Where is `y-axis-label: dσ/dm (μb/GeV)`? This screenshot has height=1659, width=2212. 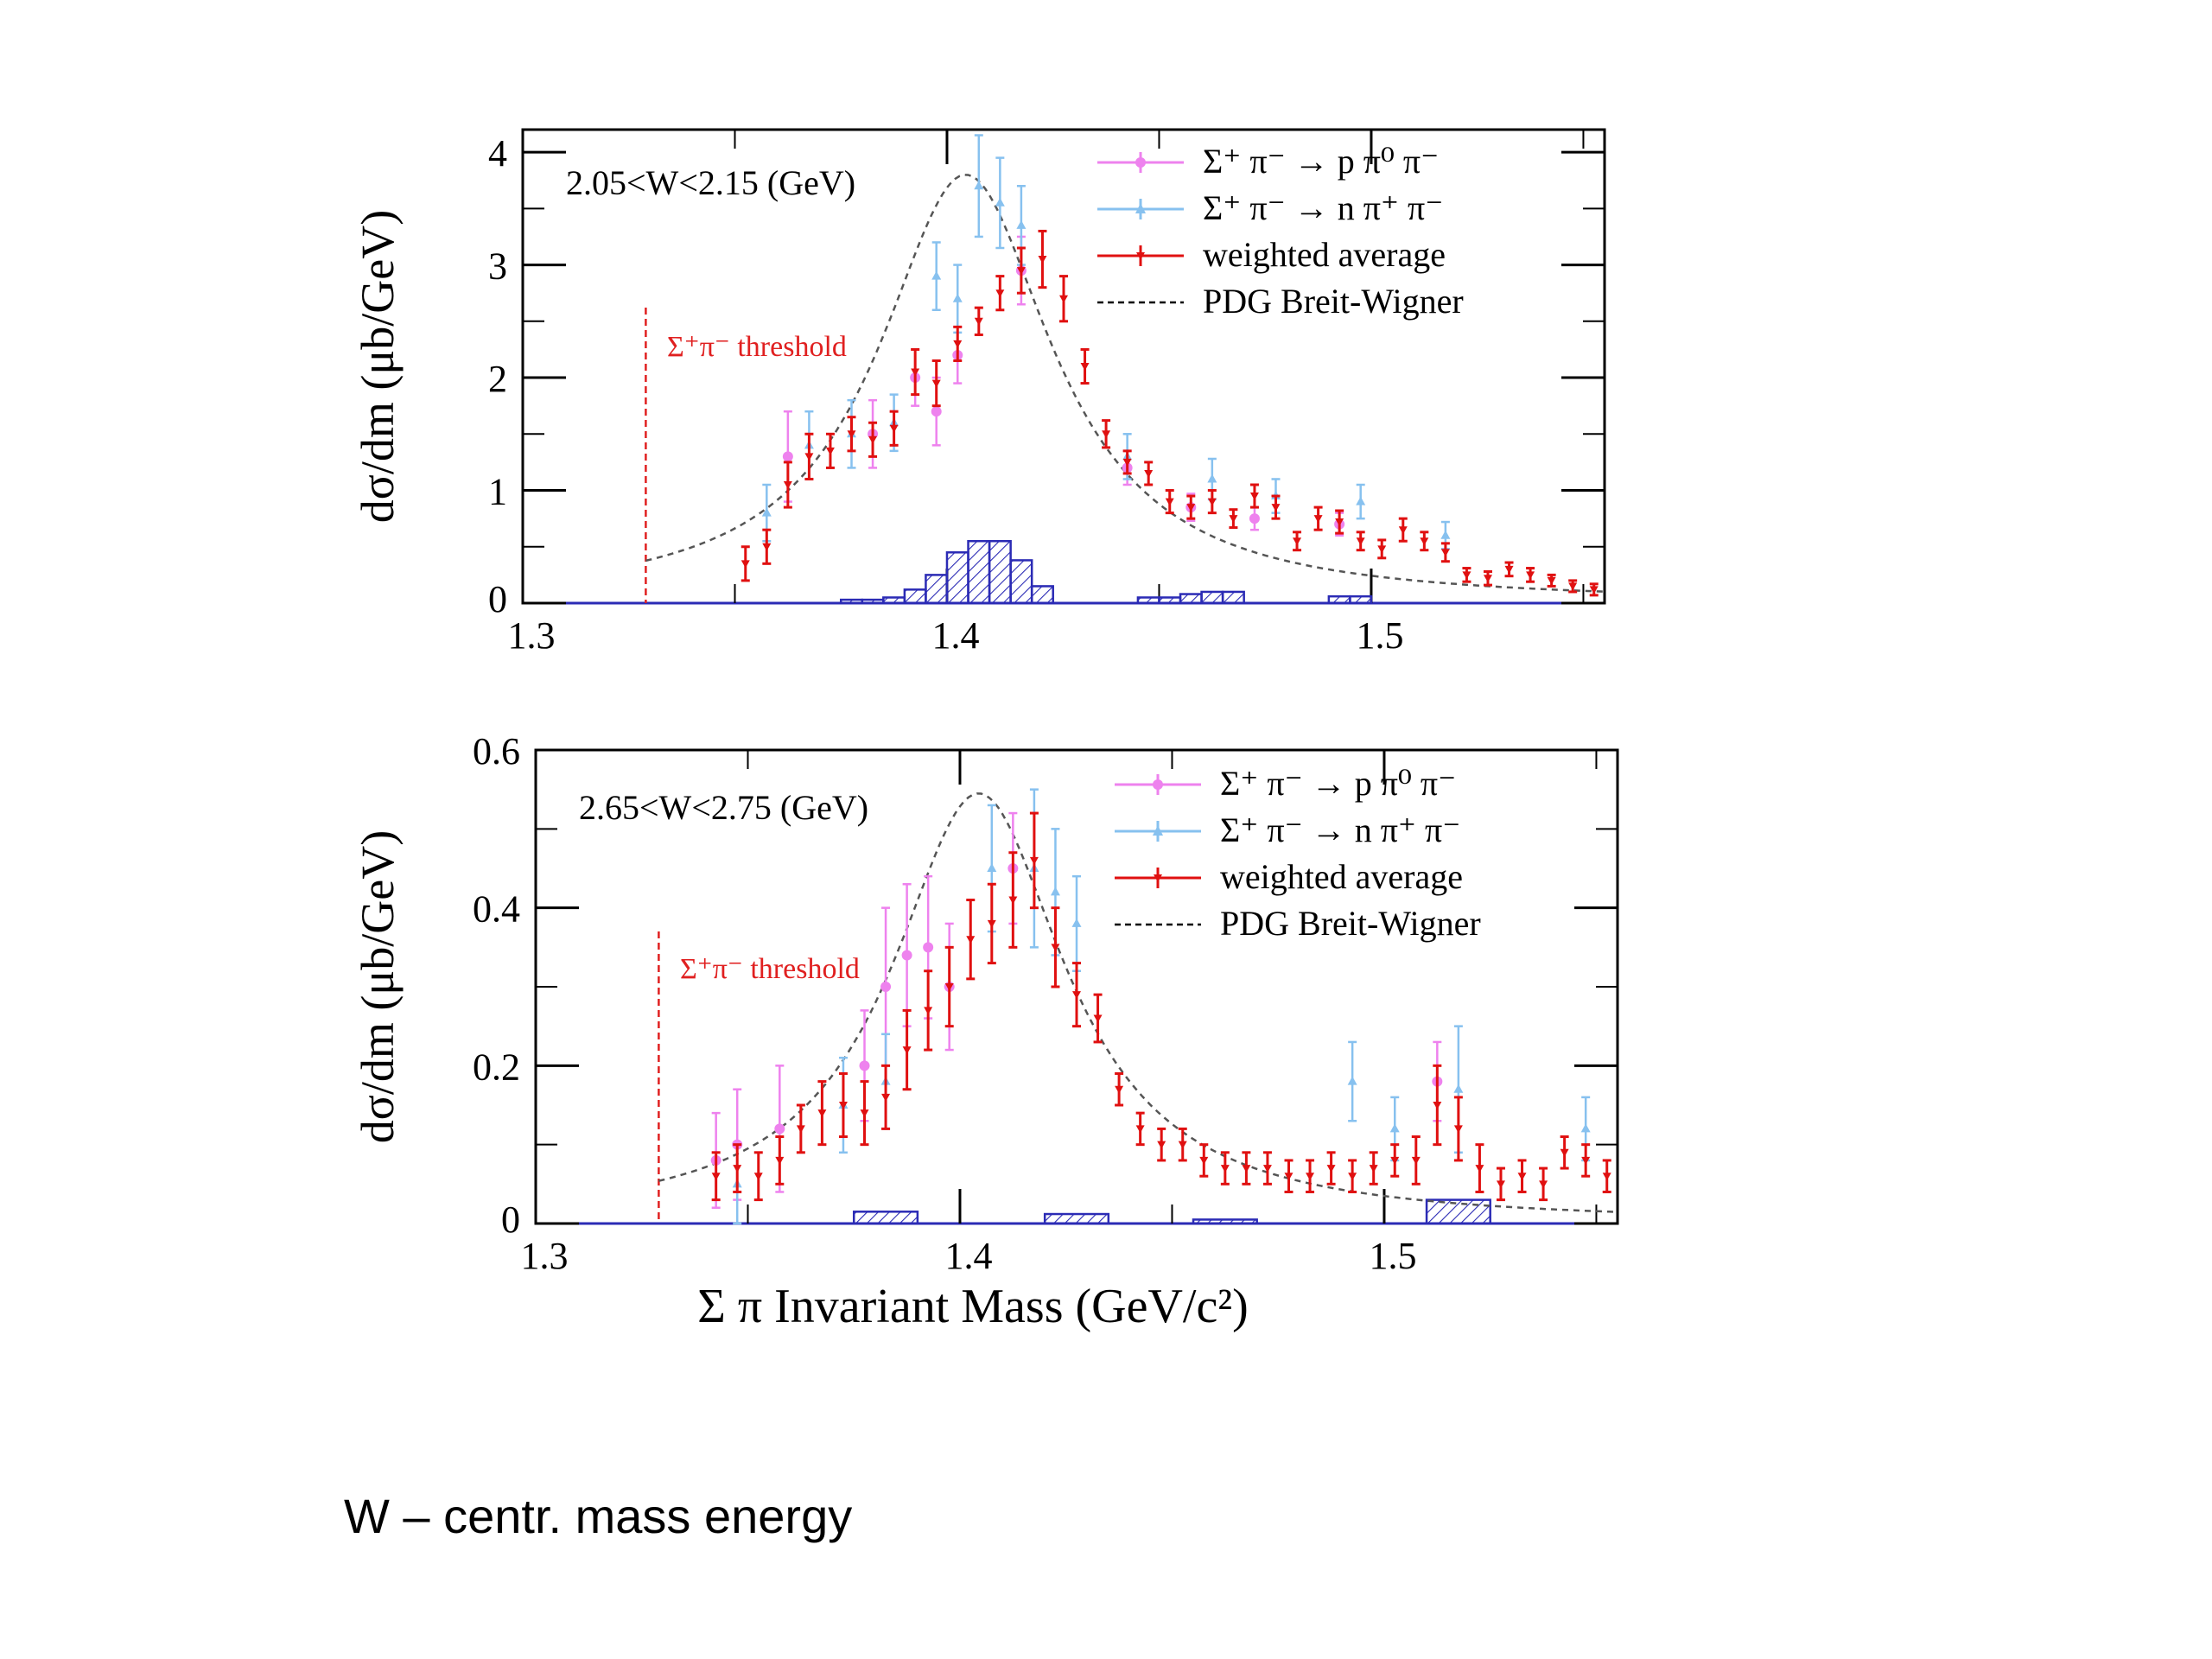
y-axis-label: dσ/dm (μb/GeV) is located at coordinates (378, 987).